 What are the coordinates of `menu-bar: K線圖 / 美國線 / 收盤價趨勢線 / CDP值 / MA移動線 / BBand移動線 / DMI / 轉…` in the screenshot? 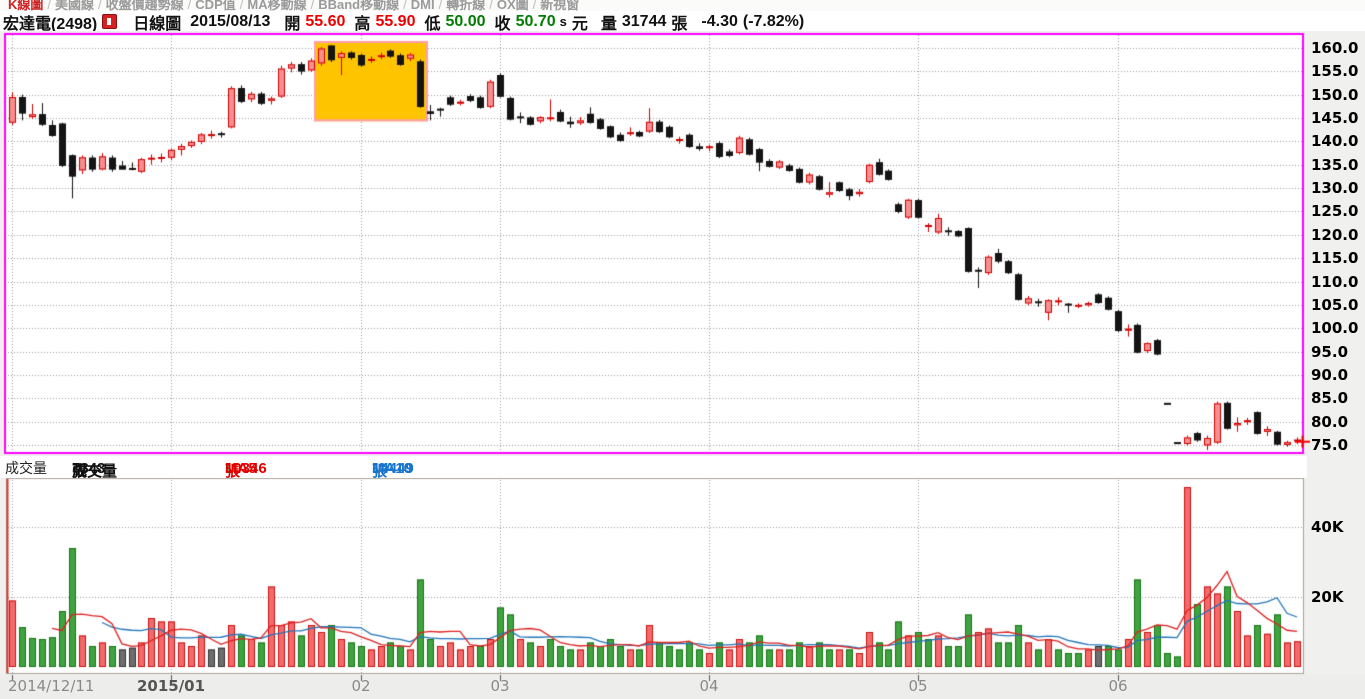 It's located at (682, 5).